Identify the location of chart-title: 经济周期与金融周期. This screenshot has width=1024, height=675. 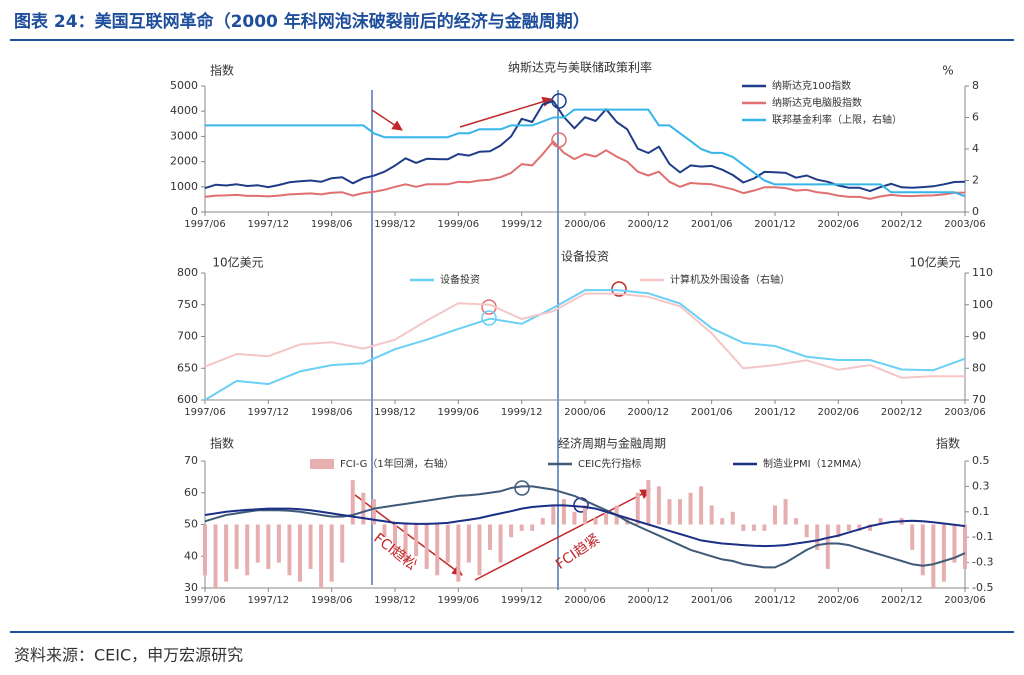
(612, 443).